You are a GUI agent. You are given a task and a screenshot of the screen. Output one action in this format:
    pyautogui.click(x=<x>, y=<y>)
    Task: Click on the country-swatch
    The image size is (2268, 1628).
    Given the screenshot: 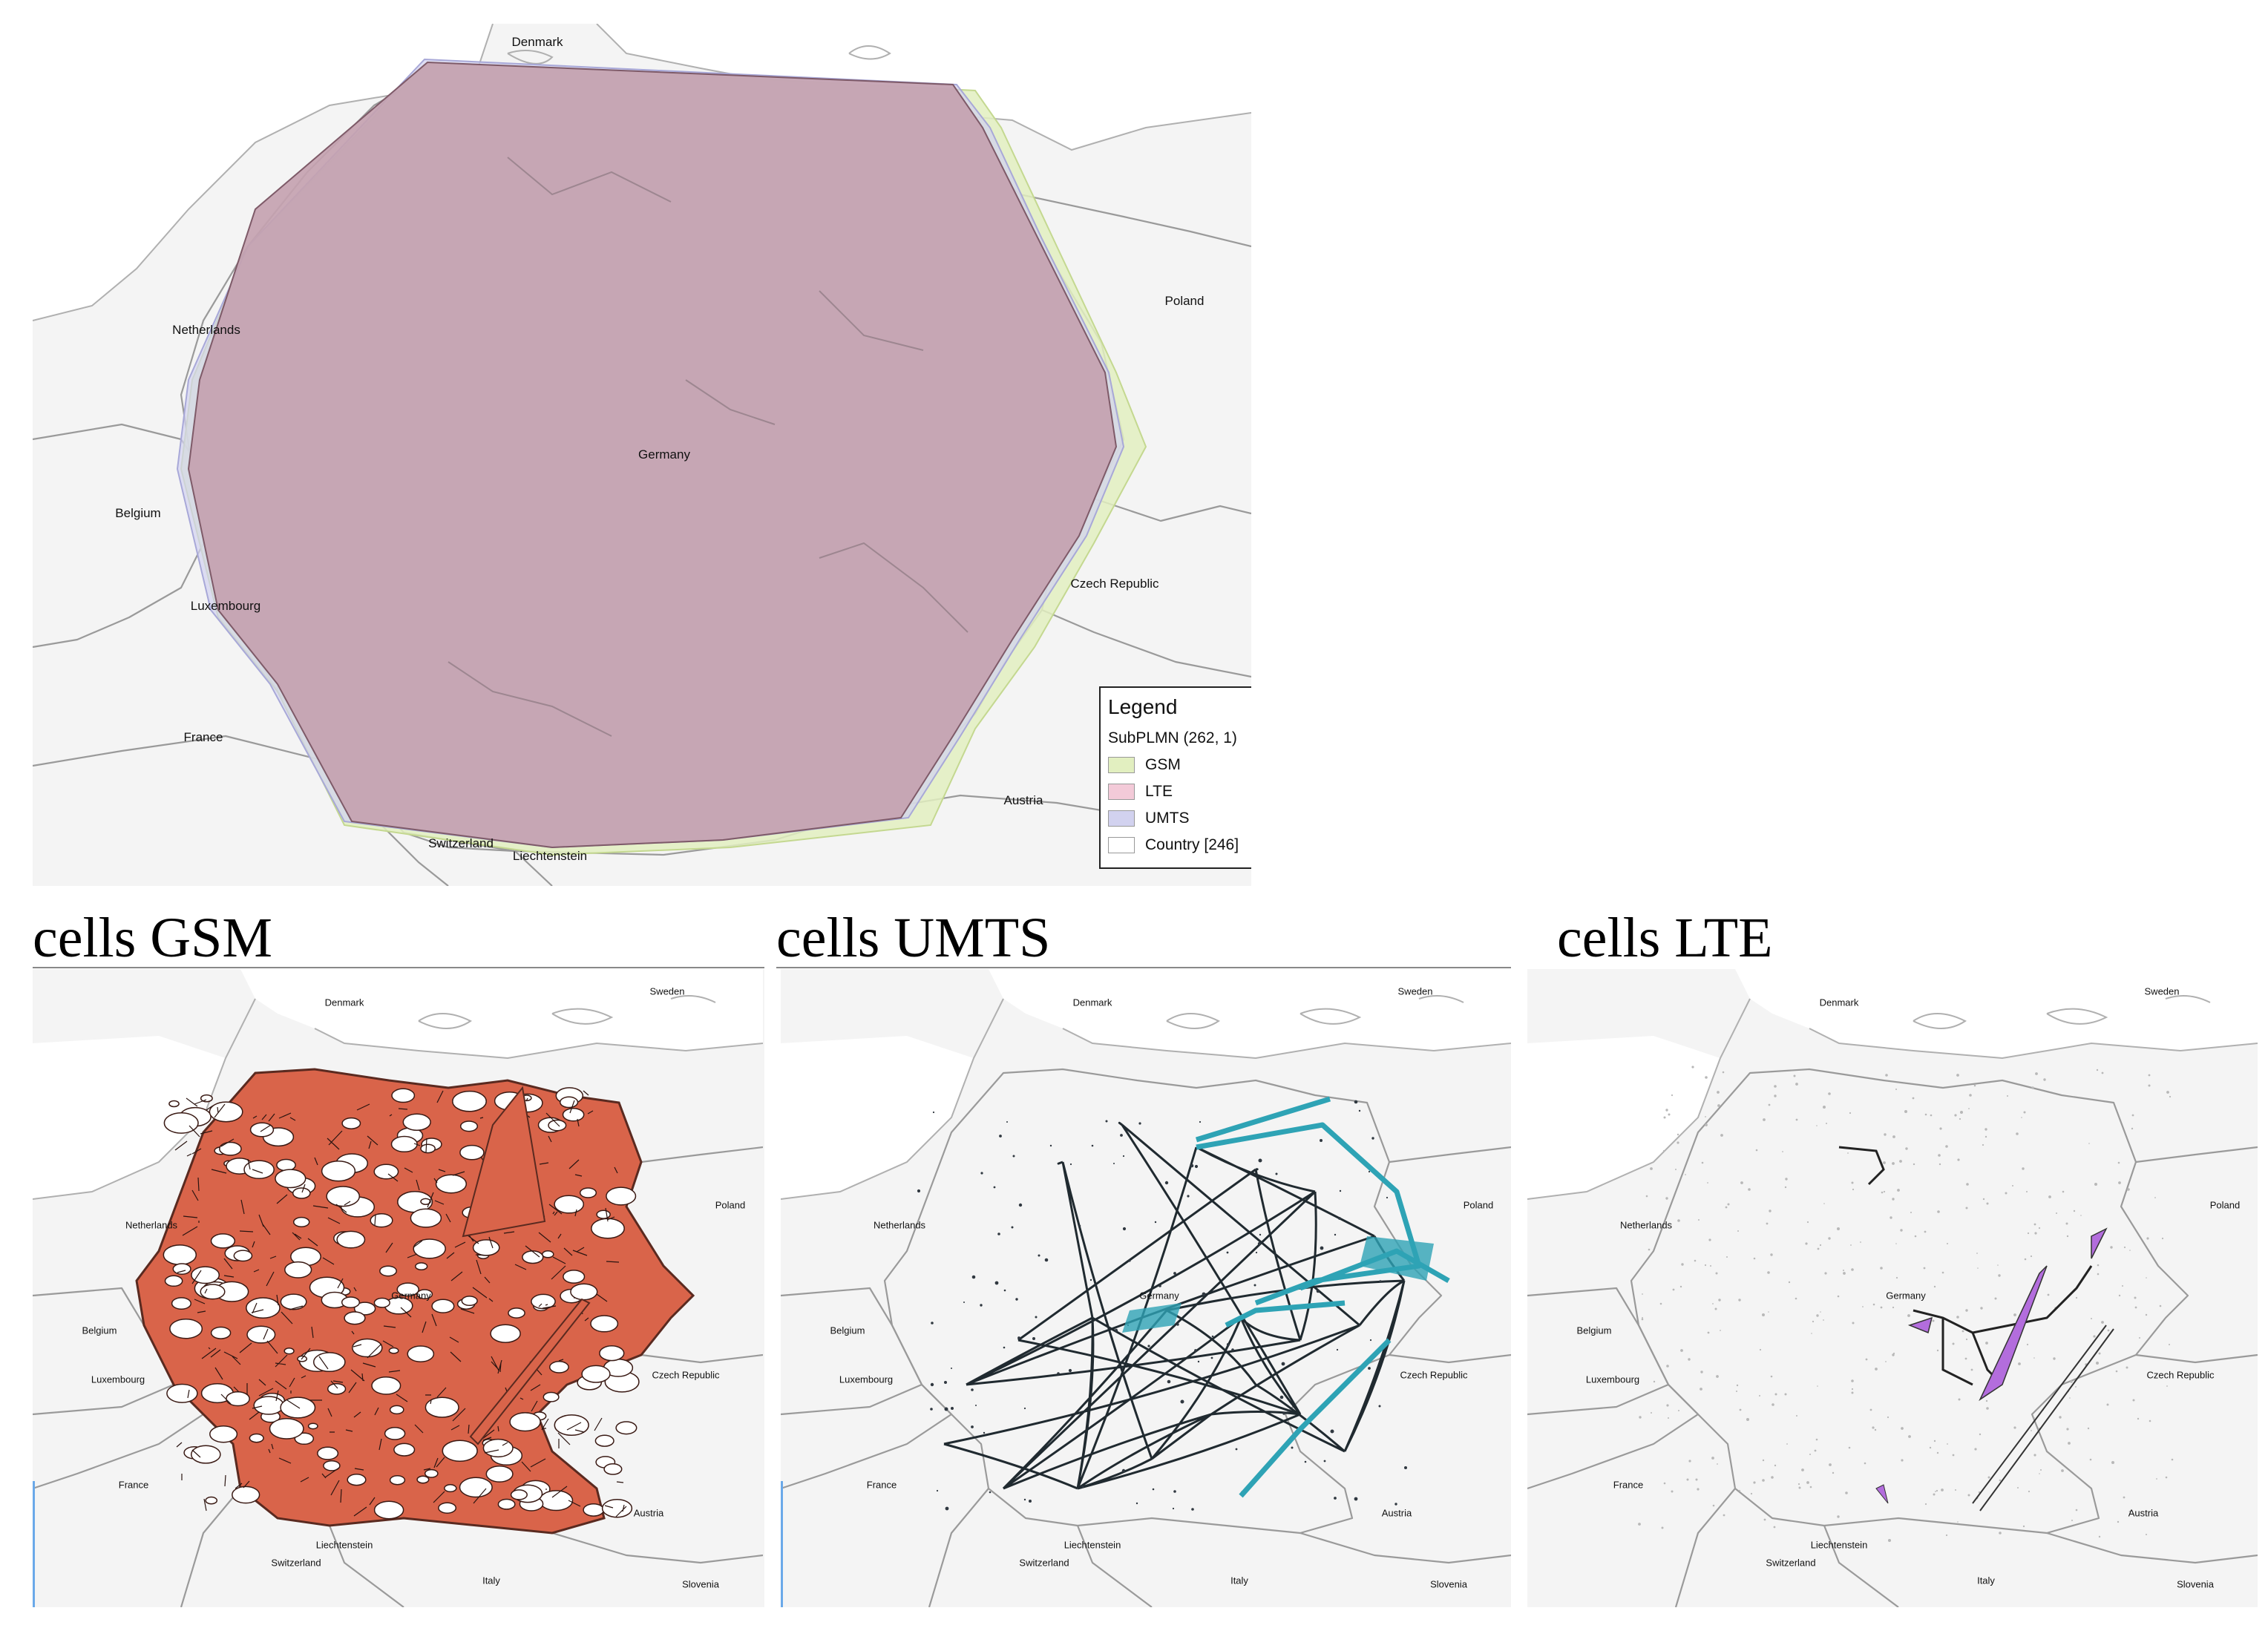 What is the action you would take?
    pyautogui.click(x=1121, y=845)
    